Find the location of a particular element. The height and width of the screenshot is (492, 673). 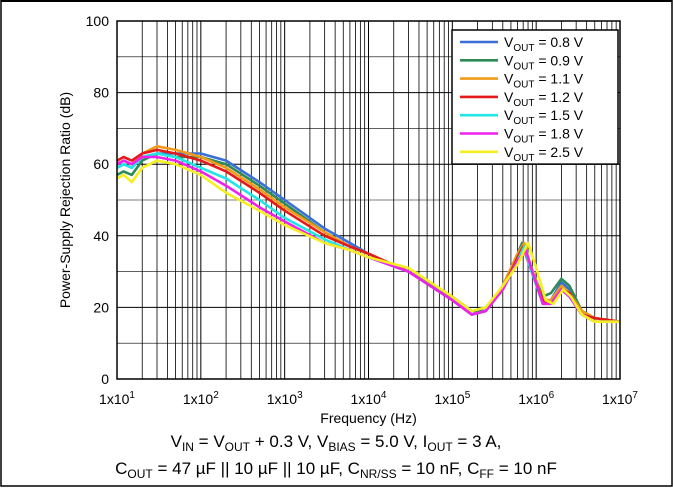

y-tick-label: 20 is located at coordinates (101, 307).